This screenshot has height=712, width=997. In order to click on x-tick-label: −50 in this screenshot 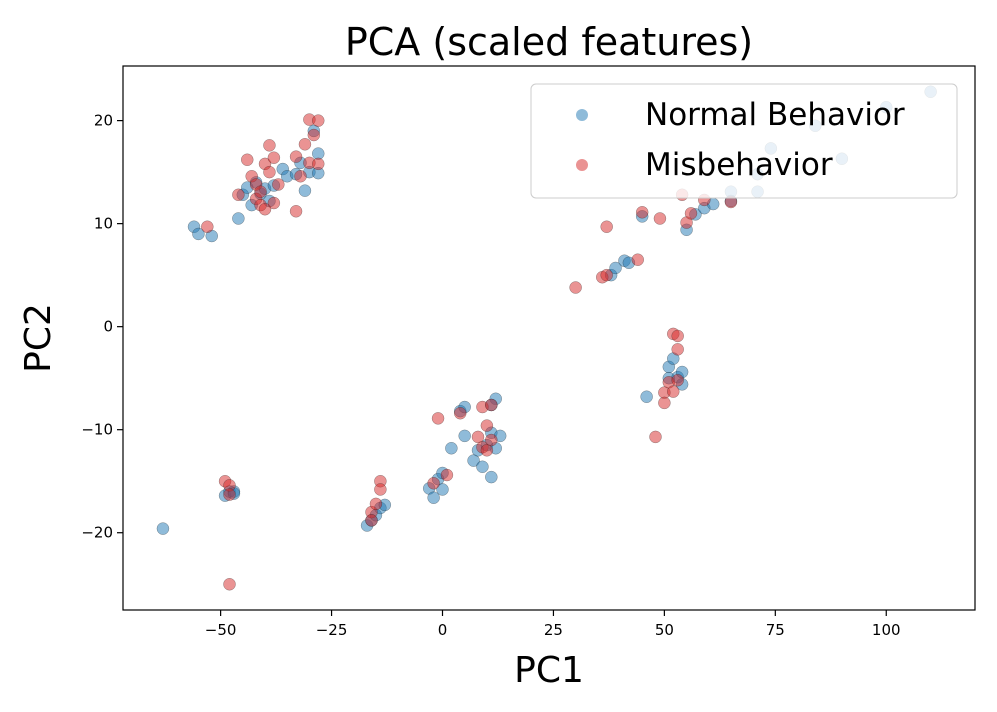, I will do `click(221, 630)`.